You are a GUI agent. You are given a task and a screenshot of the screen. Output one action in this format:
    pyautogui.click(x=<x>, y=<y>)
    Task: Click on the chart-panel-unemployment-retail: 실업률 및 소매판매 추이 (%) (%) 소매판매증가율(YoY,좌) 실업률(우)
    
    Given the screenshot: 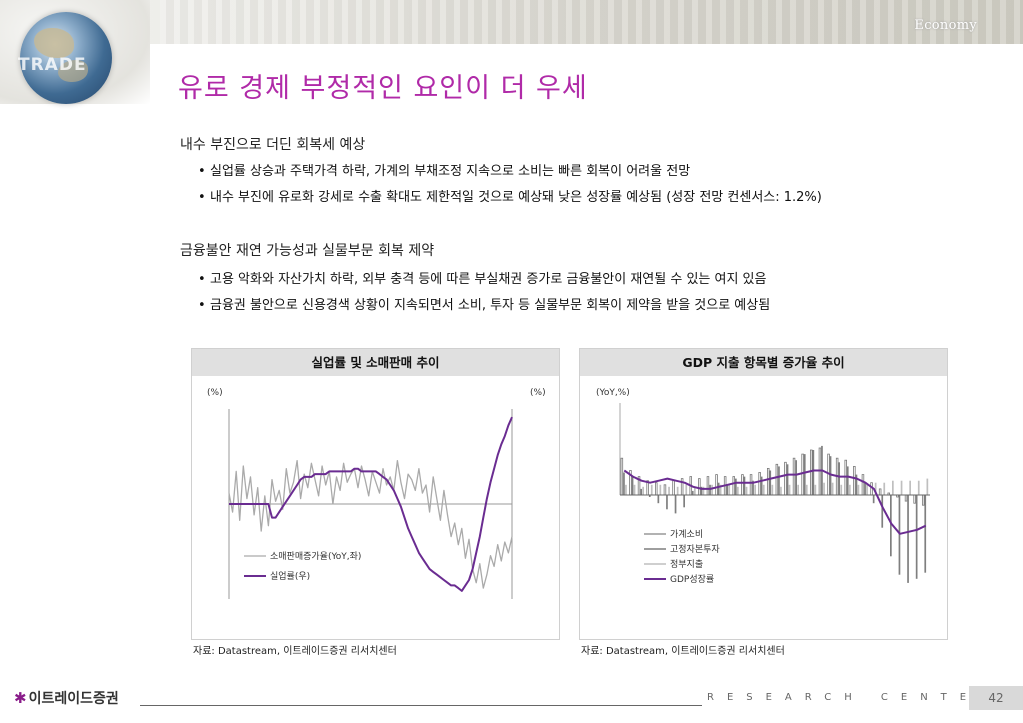 What is the action you would take?
    pyautogui.click(x=375, y=494)
    